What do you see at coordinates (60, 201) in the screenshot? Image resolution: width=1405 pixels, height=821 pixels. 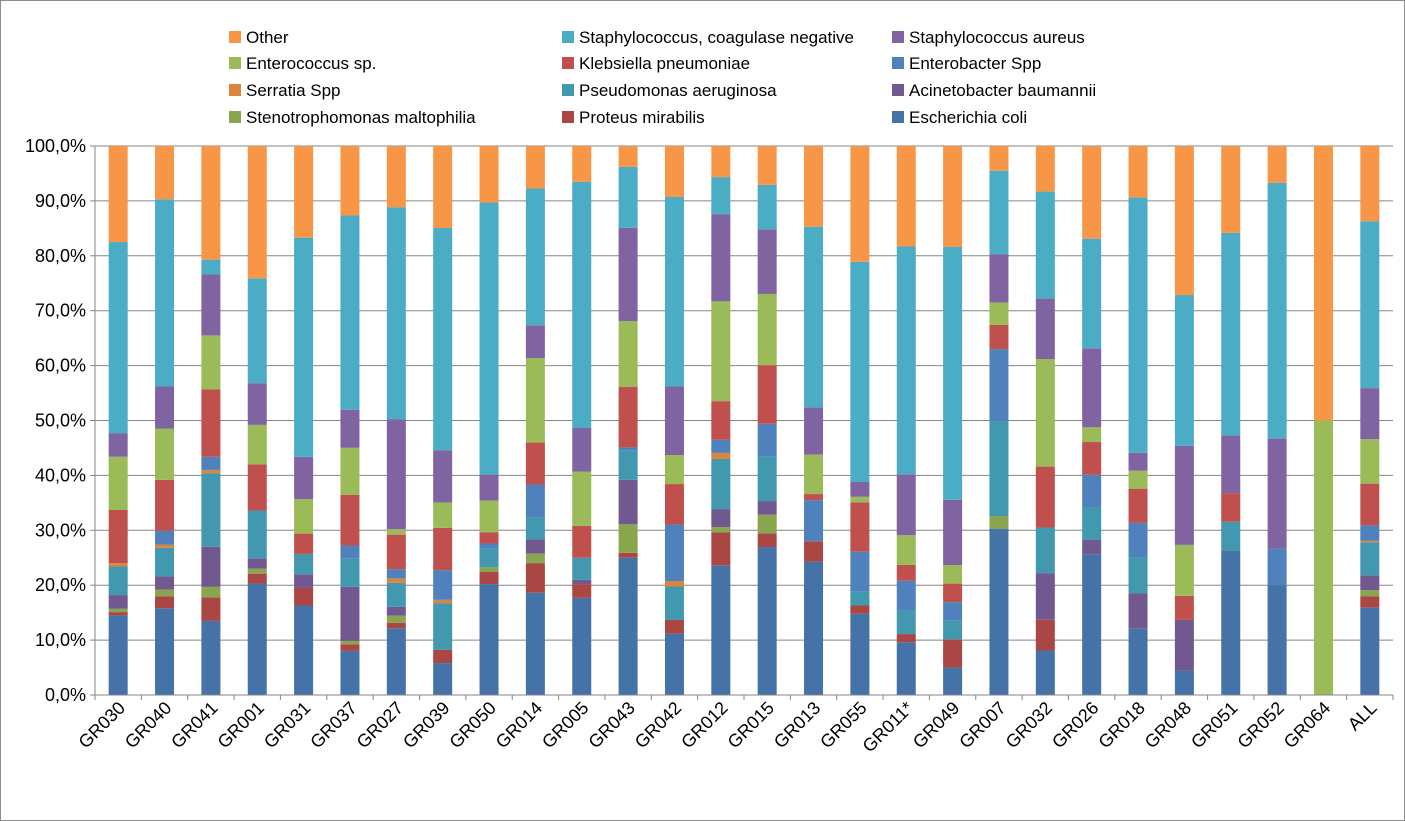 I see `y-tick-label: 90,0%` at bounding box center [60, 201].